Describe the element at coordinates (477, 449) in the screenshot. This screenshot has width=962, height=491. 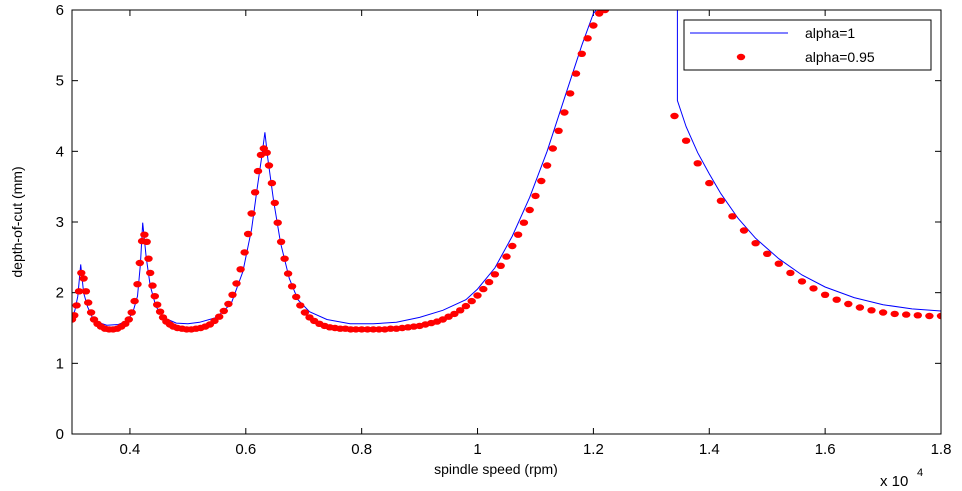
I see `x-tick-label: 1` at that location.